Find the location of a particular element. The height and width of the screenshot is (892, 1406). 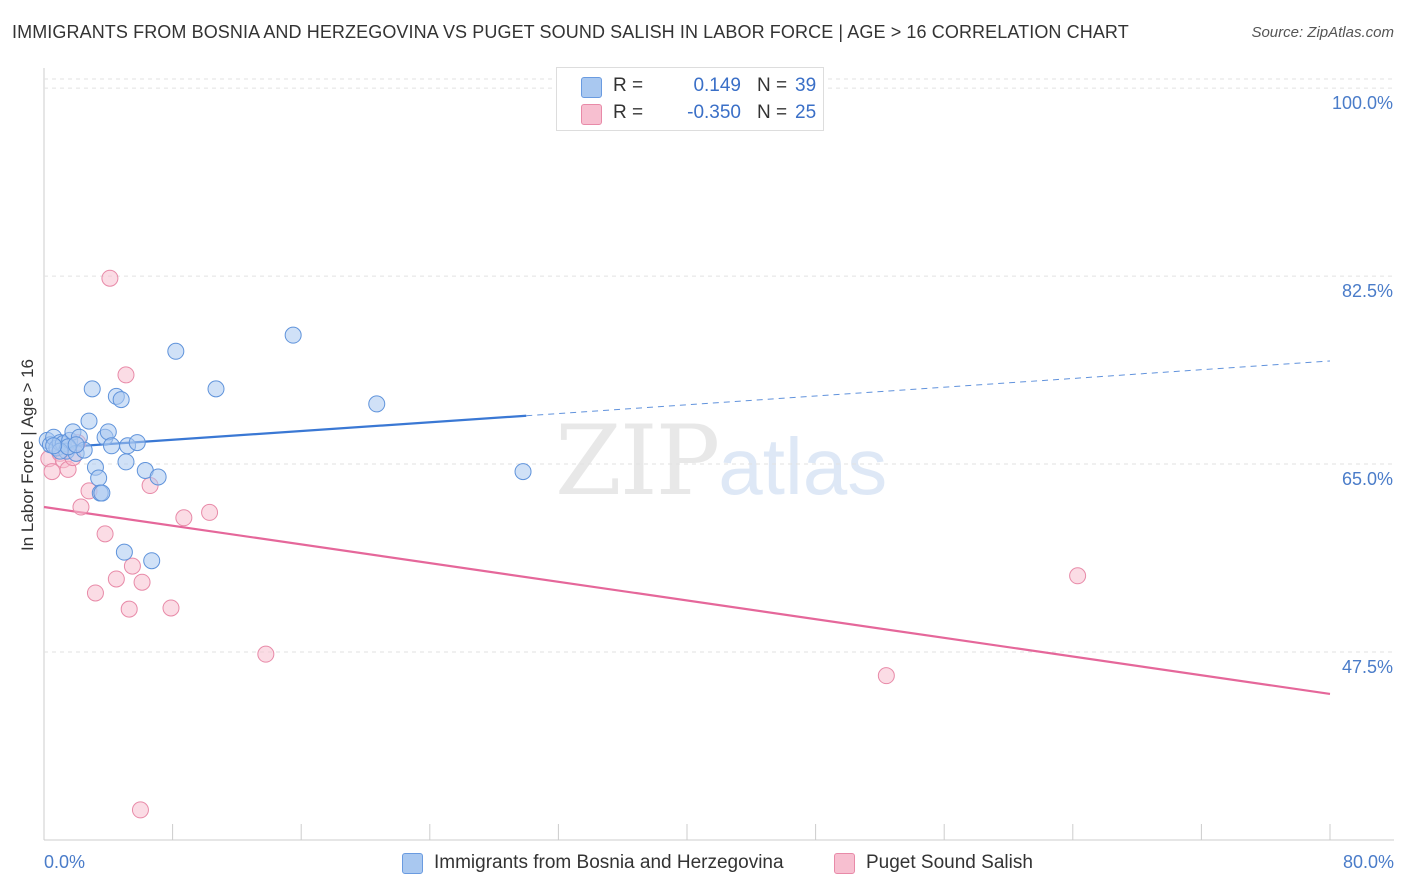

y-tick-label: 47.5% is located at coordinates (1367, 667).